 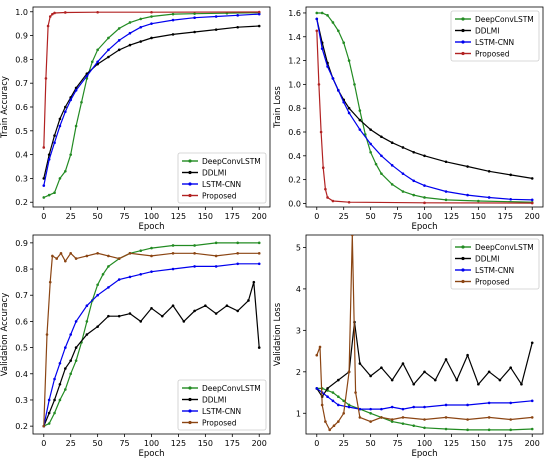 What do you see at coordinates (5, 334) in the screenshot?
I see `y-axis-label: Validation Accuracy` at bounding box center [5, 334].